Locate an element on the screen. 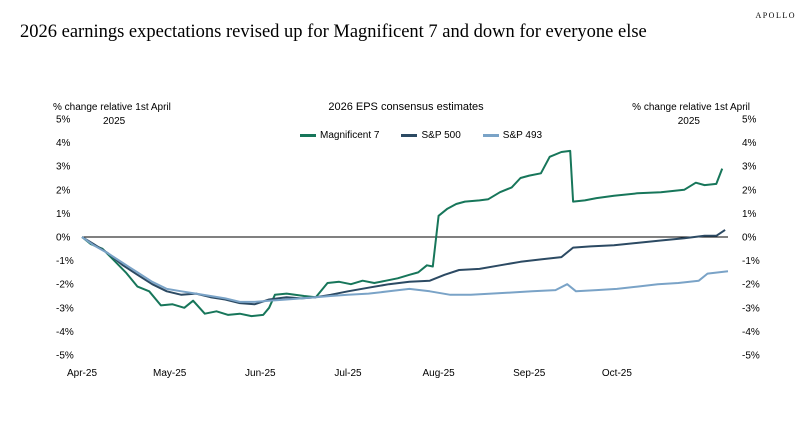 The height and width of the screenshot is (429, 812). legend-item-sp-500: S&P 500 is located at coordinates (431, 135).